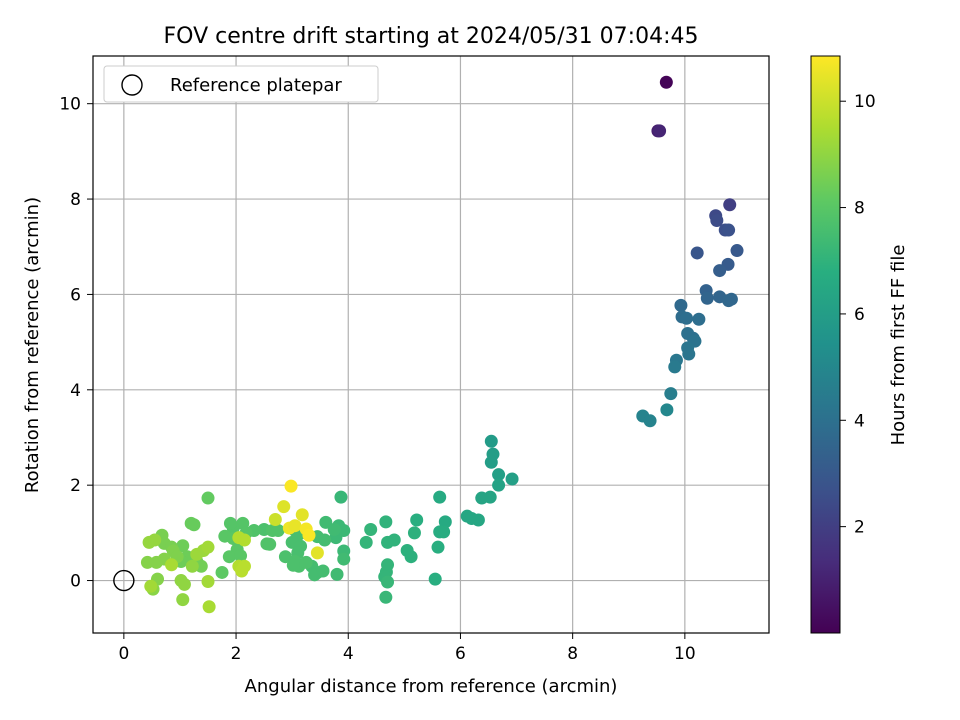 Image resolution: width=960 pixels, height=720 pixels. Describe the element at coordinates (460, 654) in the screenshot. I see `x-tick-label: 6` at that location.